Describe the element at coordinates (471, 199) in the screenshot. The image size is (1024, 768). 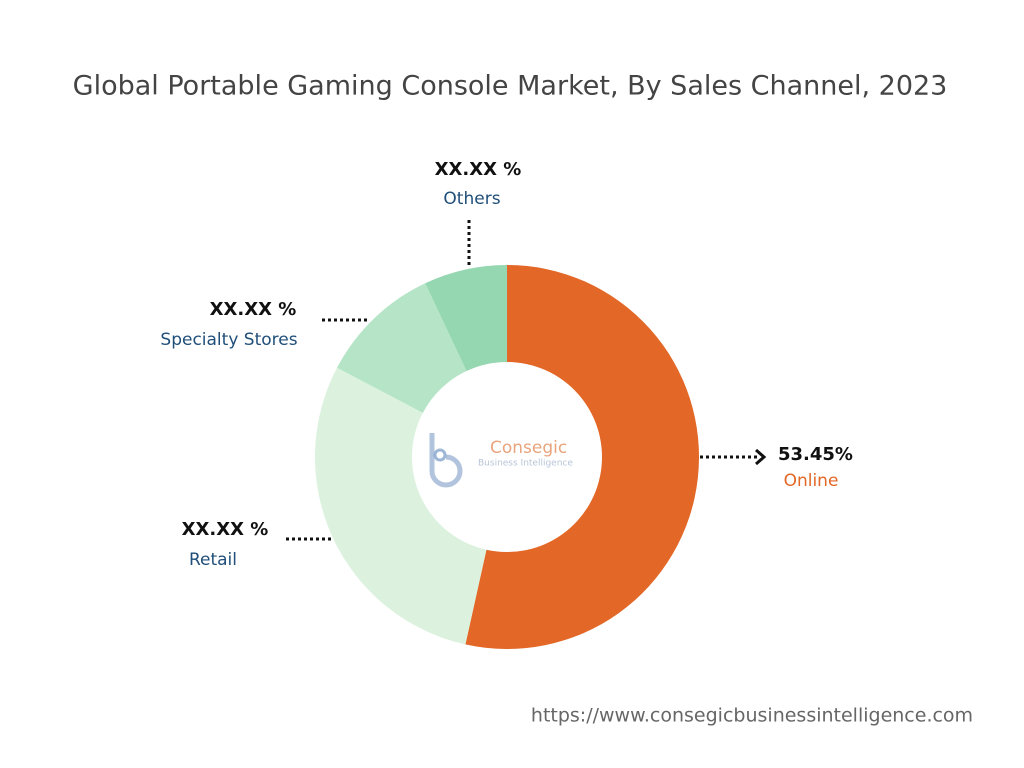
I see `category-label: Others` at that location.